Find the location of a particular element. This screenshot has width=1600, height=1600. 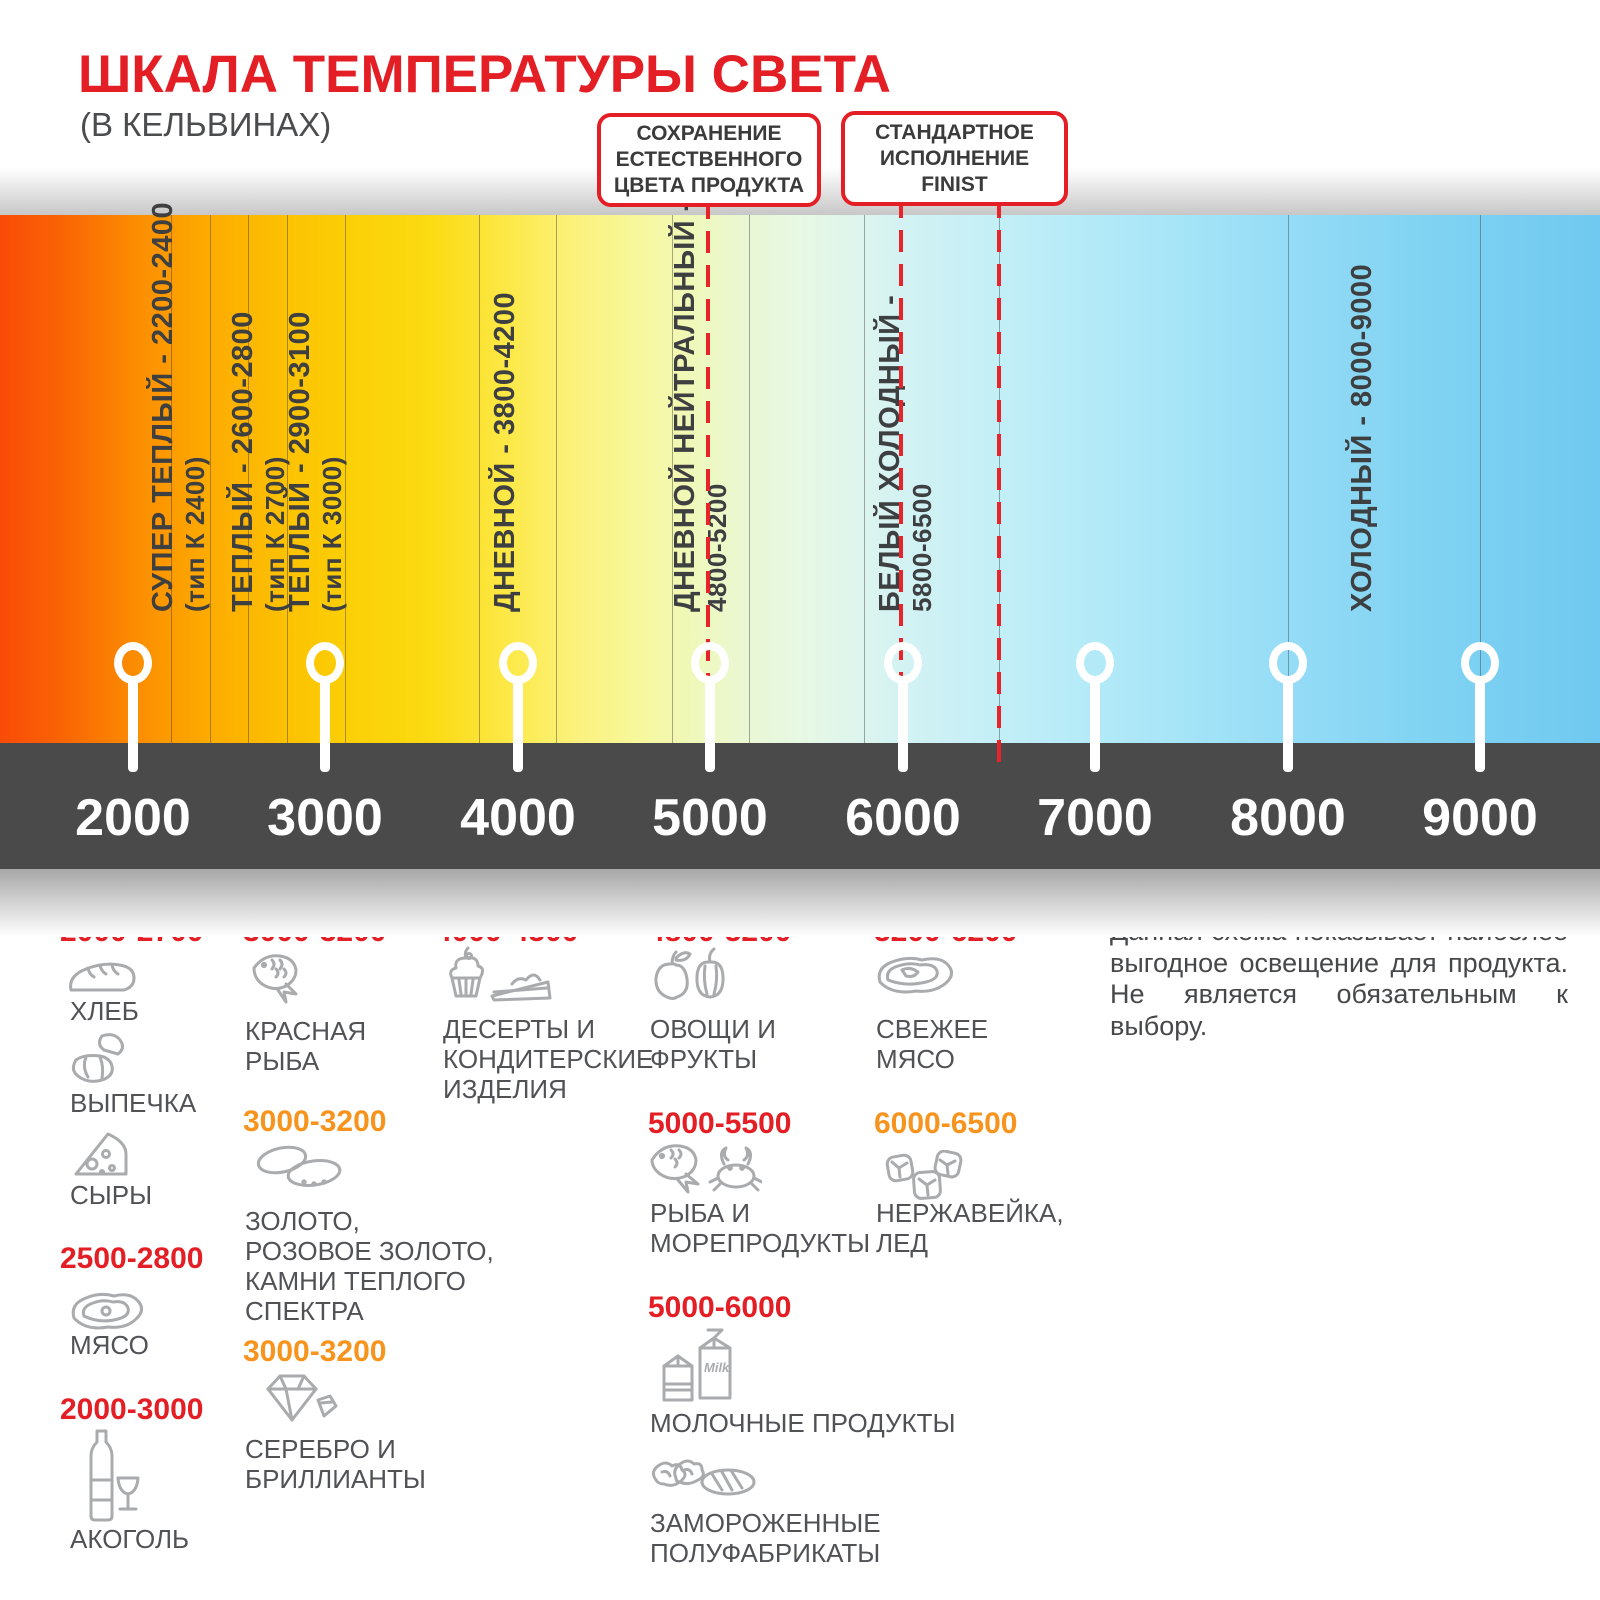

alcohol-icon is located at coordinates (114, 1475).